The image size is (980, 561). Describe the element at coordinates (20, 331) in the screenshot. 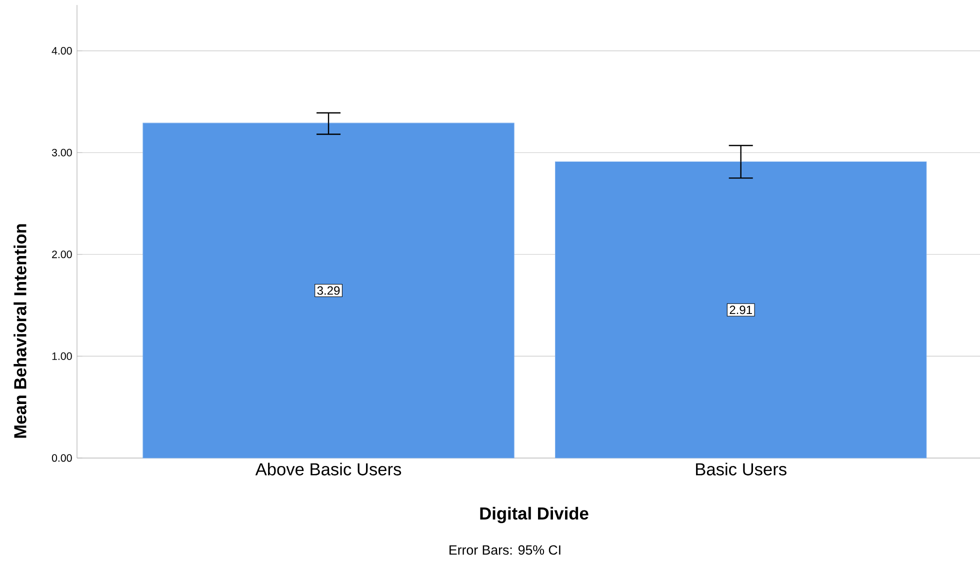

I see `y-axis-title: Mean Behavioral Intention` at that location.